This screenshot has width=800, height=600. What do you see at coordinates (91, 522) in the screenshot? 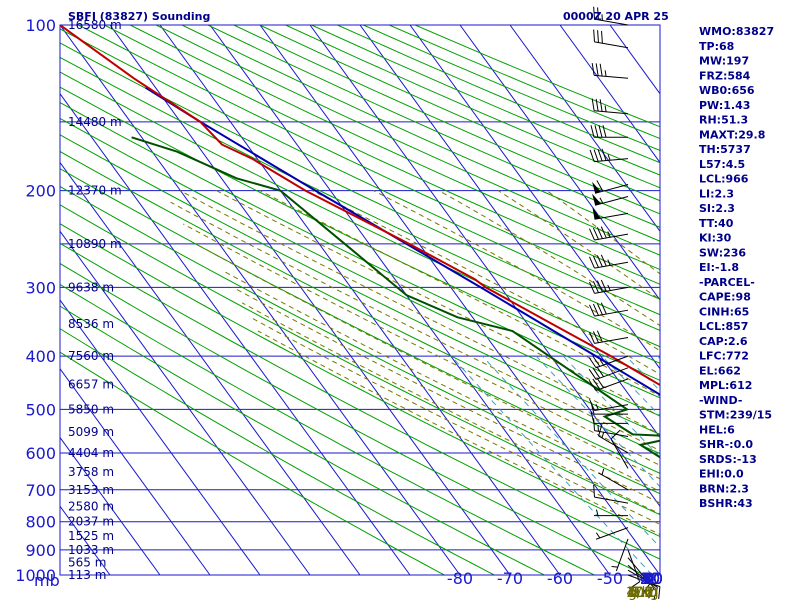
I see `height-label: 2037 m` at bounding box center [91, 522].